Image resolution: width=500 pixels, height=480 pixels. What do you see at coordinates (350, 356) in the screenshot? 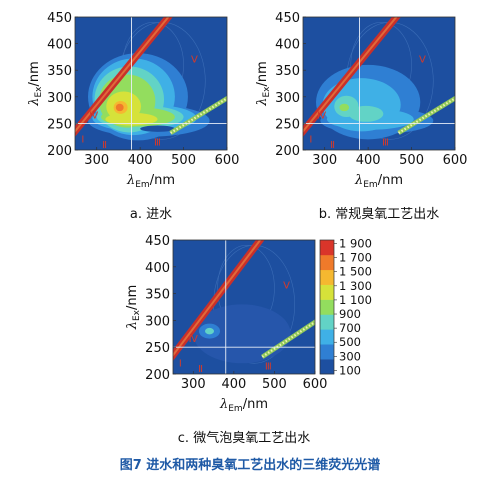
I see `colorbar-tick-label: 300` at bounding box center [350, 356].